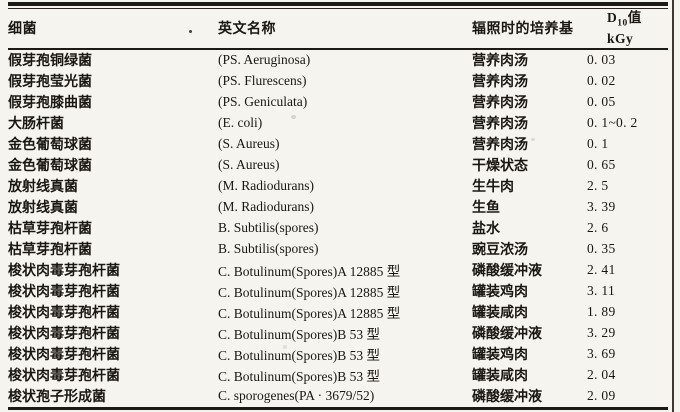 The image size is (680, 412). Describe the element at coordinates (500, 167) in the screenshot. I see `culture-medium-cell: 干燥状态` at that location.